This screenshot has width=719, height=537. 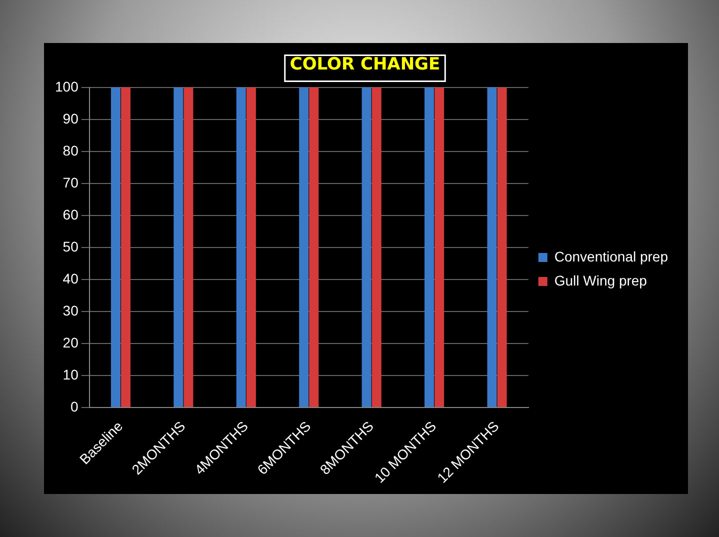 What do you see at coordinates (611, 256) in the screenshot?
I see `legend-label: Conventional prep` at bounding box center [611, 256].